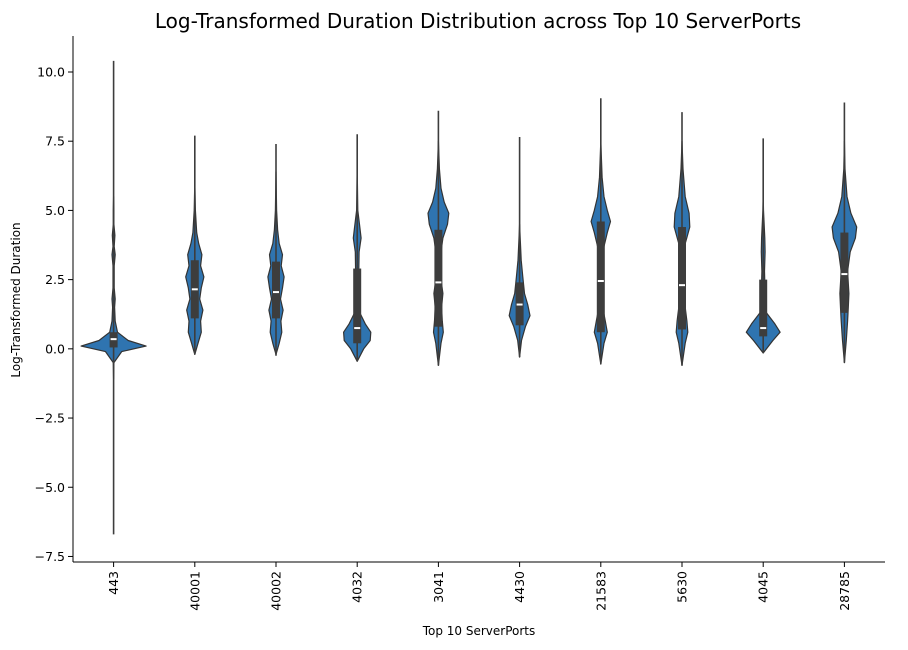 The width and height of the screenshot is (908, 650). I want to click on y-tick-label: 5.0, so click(55, 210).